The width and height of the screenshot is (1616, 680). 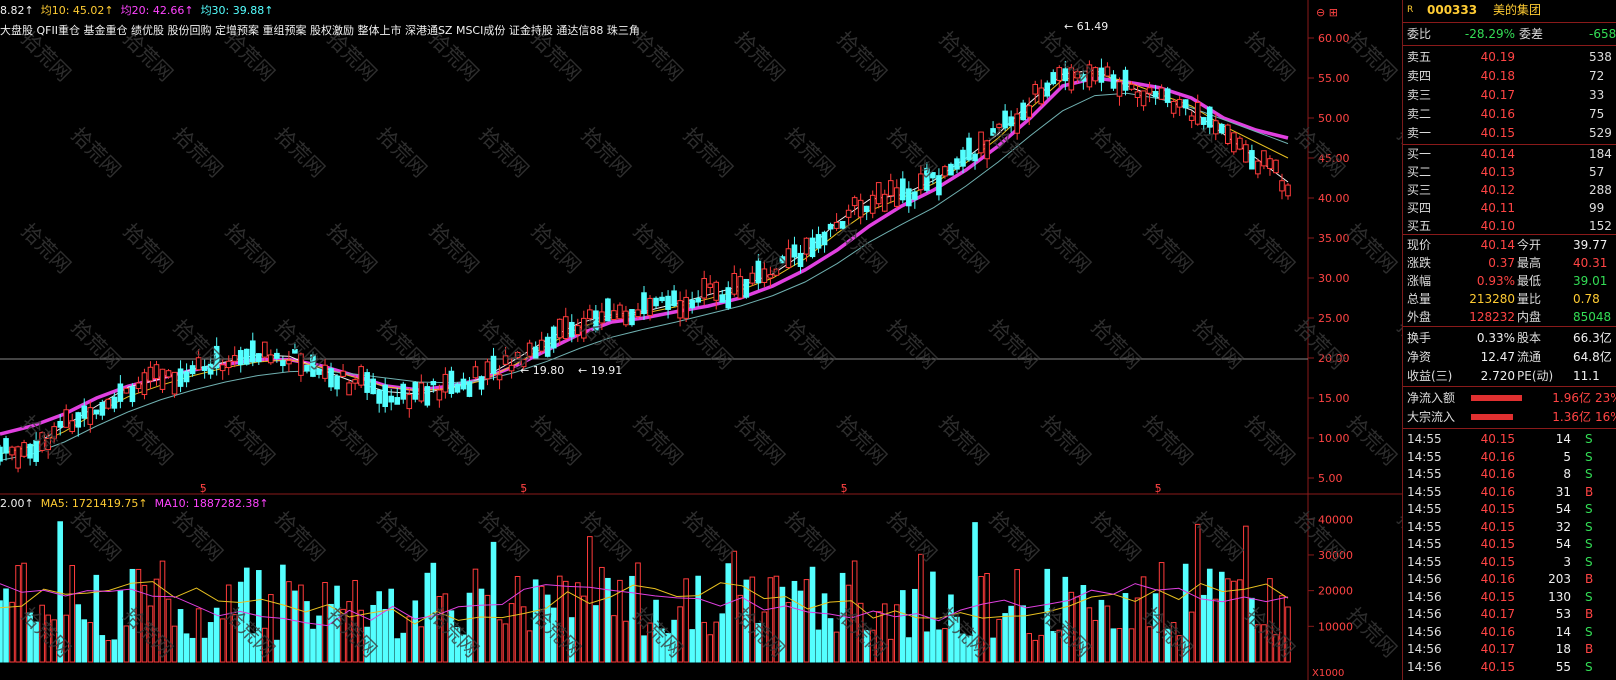 I want to click on tick-price: 40.15, so click(x=1497, y=509).